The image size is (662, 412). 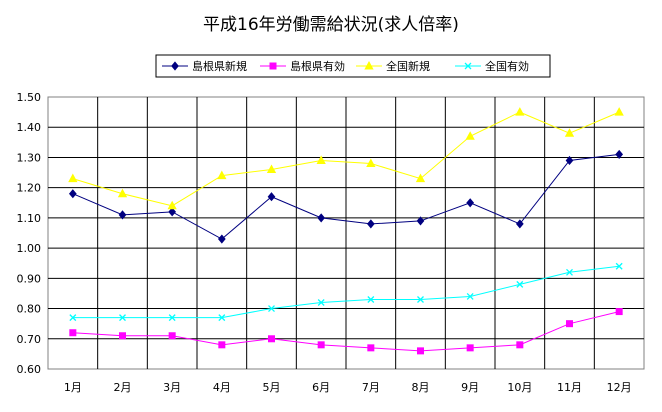 I want to click on legend-box, so click(x=353, y=66).